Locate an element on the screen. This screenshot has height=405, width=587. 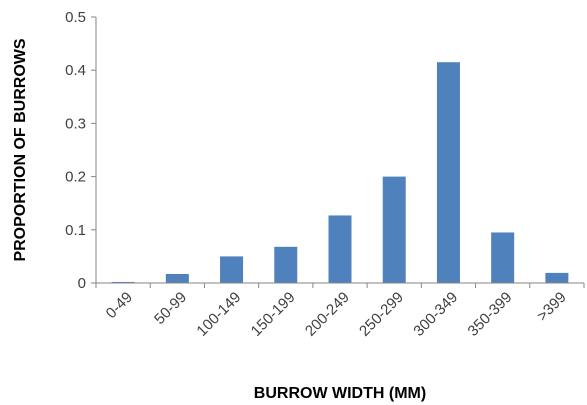
x-tick-label: 350-399 is located at coordinates (490, 314).